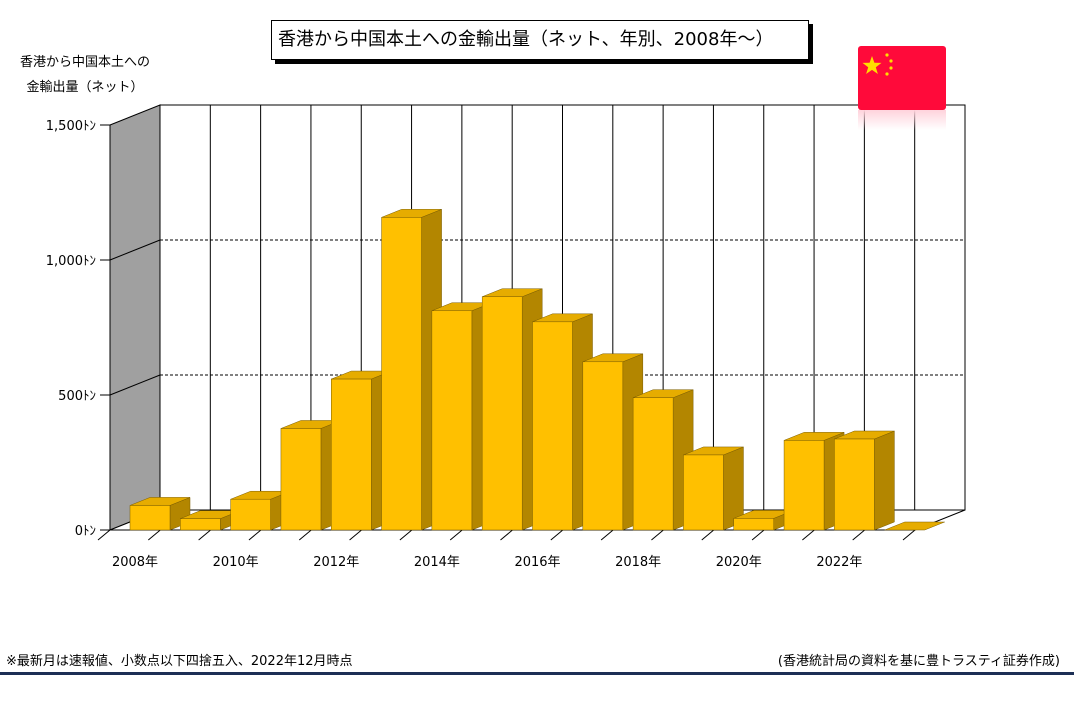 This screenshot has height=707, width=1074. I want to click on side-wall, so click(135, 317).